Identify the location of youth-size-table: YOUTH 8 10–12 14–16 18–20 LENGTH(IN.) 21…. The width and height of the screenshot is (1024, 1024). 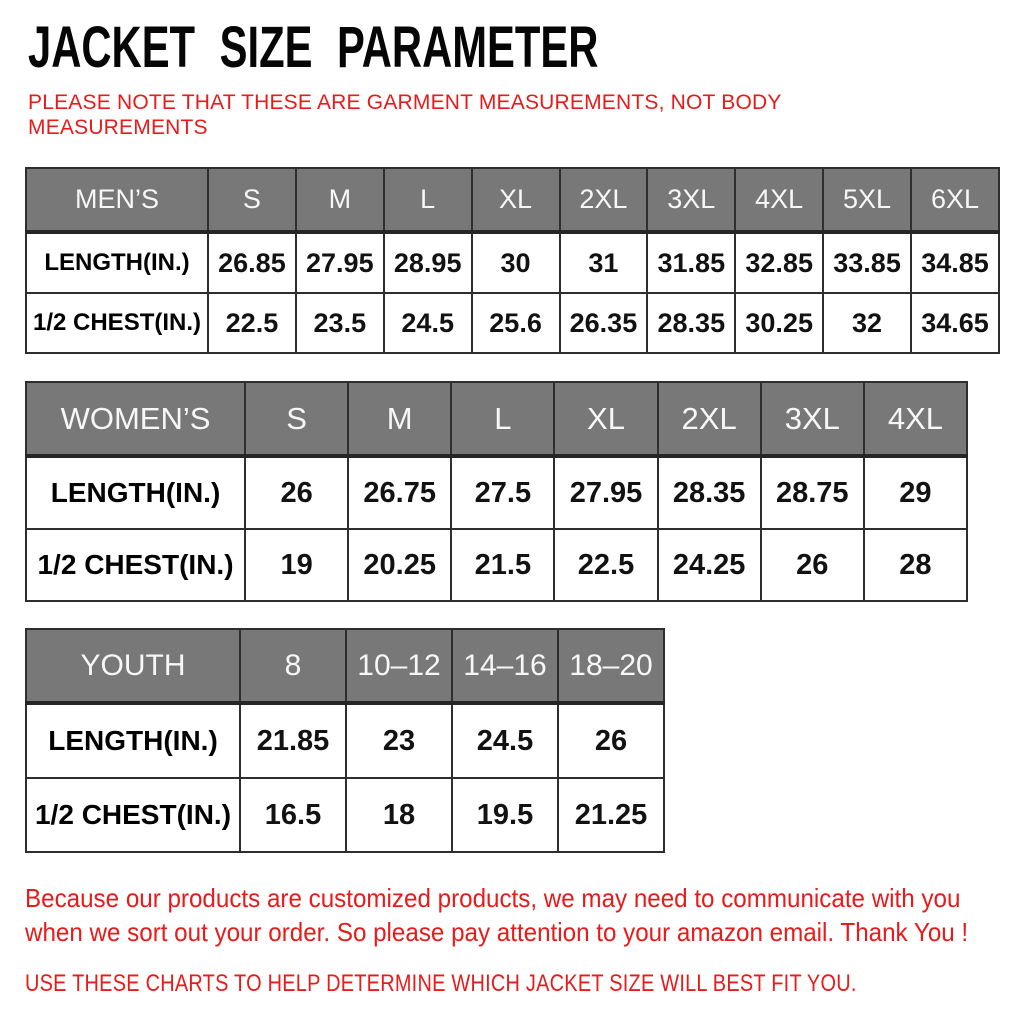
(345, 741).